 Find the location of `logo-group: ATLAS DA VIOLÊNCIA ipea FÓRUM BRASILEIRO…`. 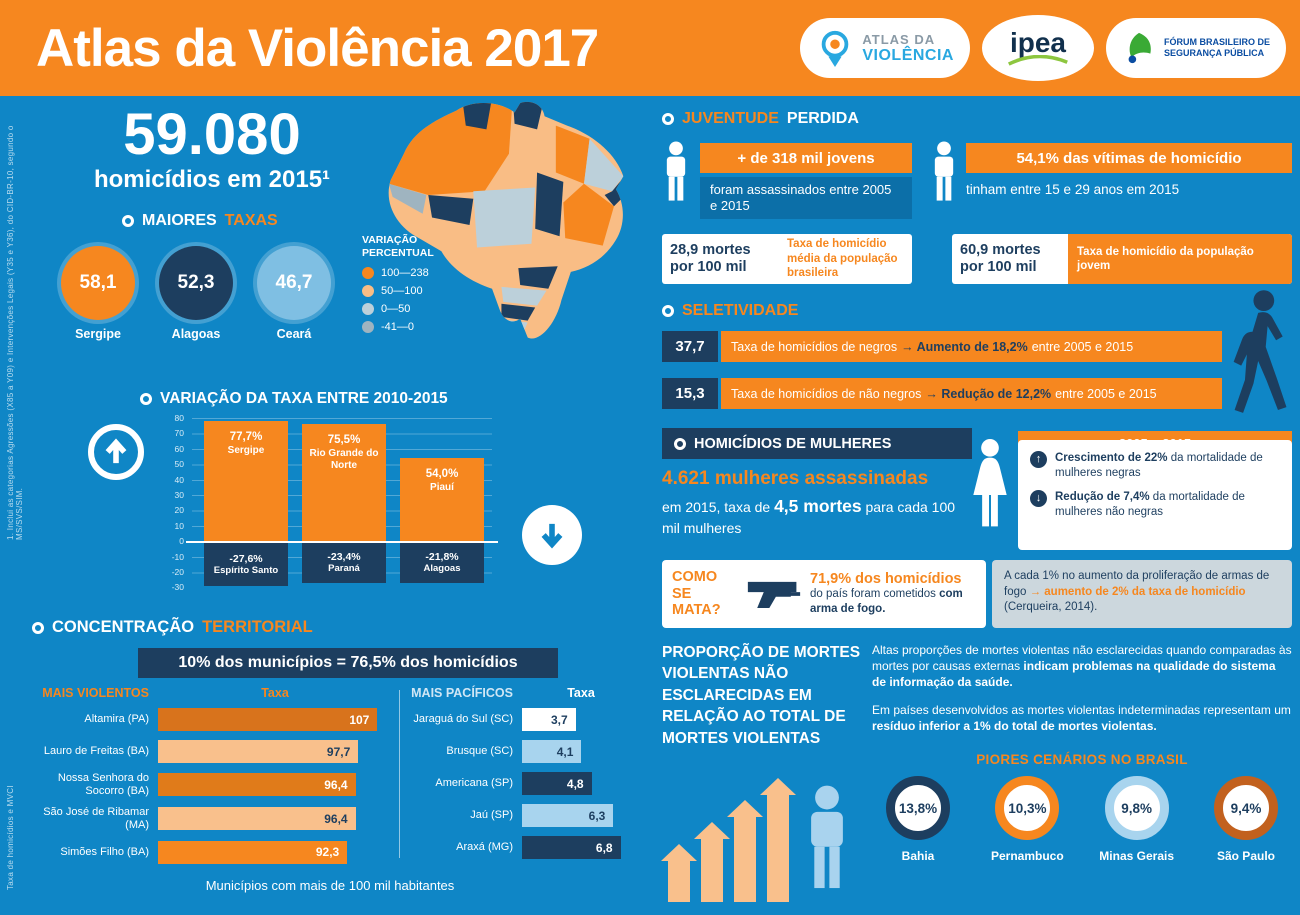

logo-group: ATLAS DA VIOLÊNCIA ipea FÓRUM BRASILEIRO… is located at coordinates (1043, 48).